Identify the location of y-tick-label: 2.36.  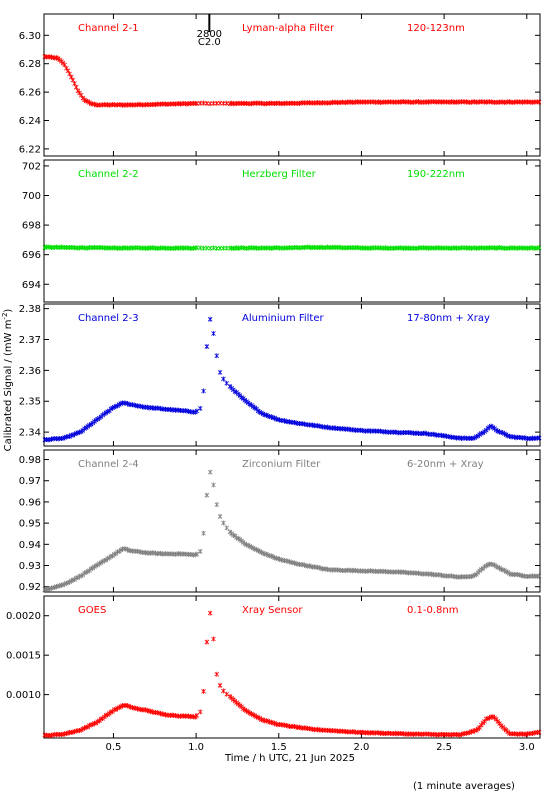
(30, 371).